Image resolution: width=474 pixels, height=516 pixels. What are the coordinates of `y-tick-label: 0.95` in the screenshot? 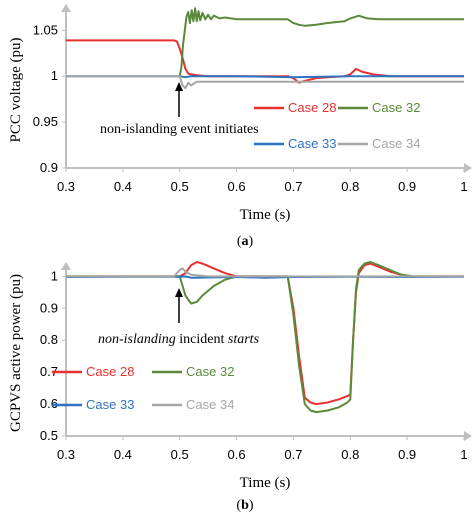 It's located at (45, 121).